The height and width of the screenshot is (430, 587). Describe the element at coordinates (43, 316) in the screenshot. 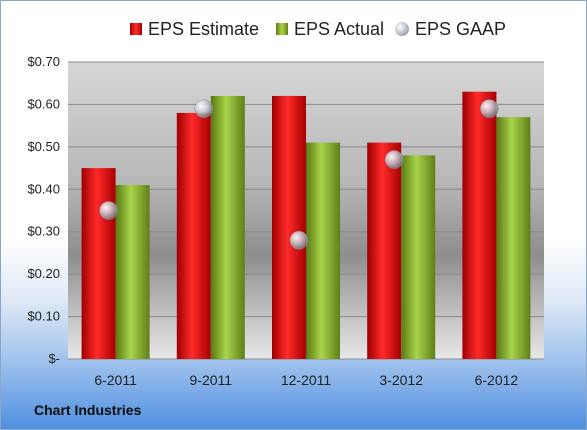

I see `y-tick-label: $0.10` at that location.